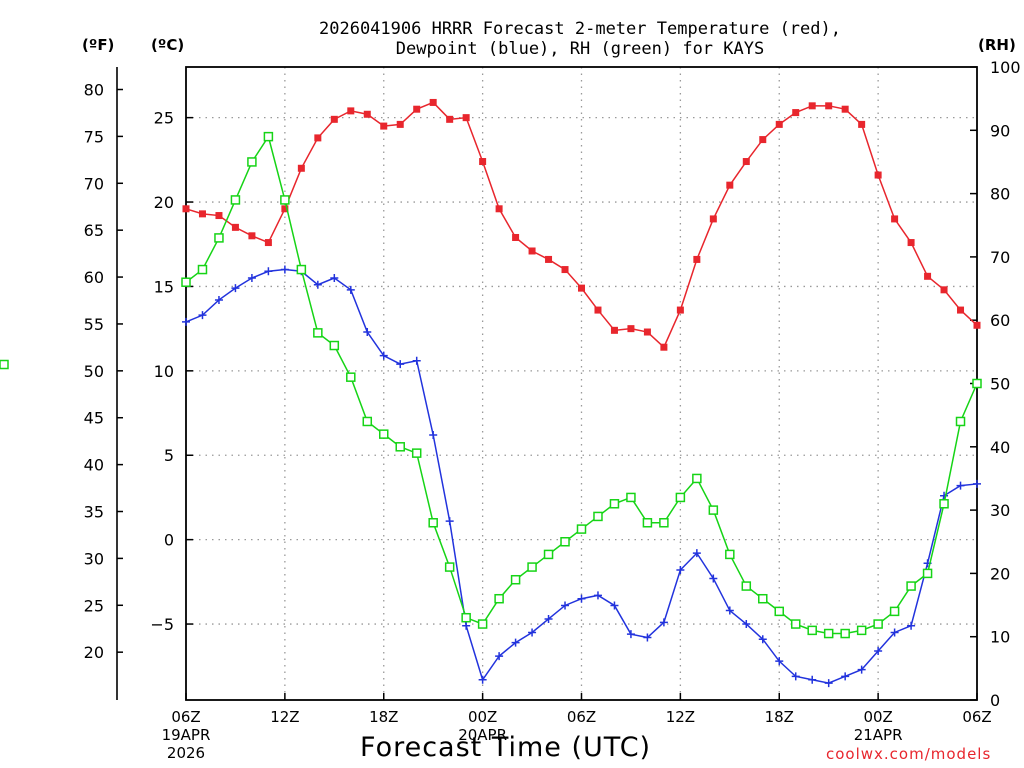  I want to click on celsius-tick-label: 5, so click(169, 455).